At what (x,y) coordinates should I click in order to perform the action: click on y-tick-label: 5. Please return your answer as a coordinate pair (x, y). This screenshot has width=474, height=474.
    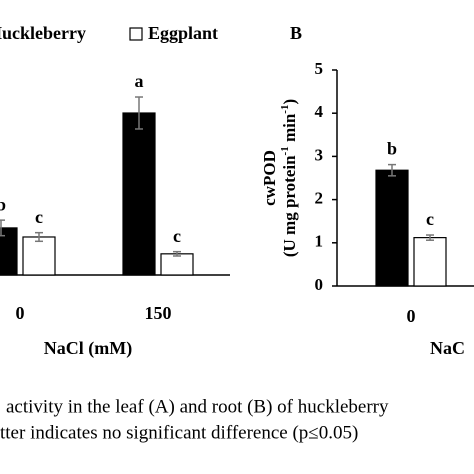
    Looking at the image, I should click on (319, 68).